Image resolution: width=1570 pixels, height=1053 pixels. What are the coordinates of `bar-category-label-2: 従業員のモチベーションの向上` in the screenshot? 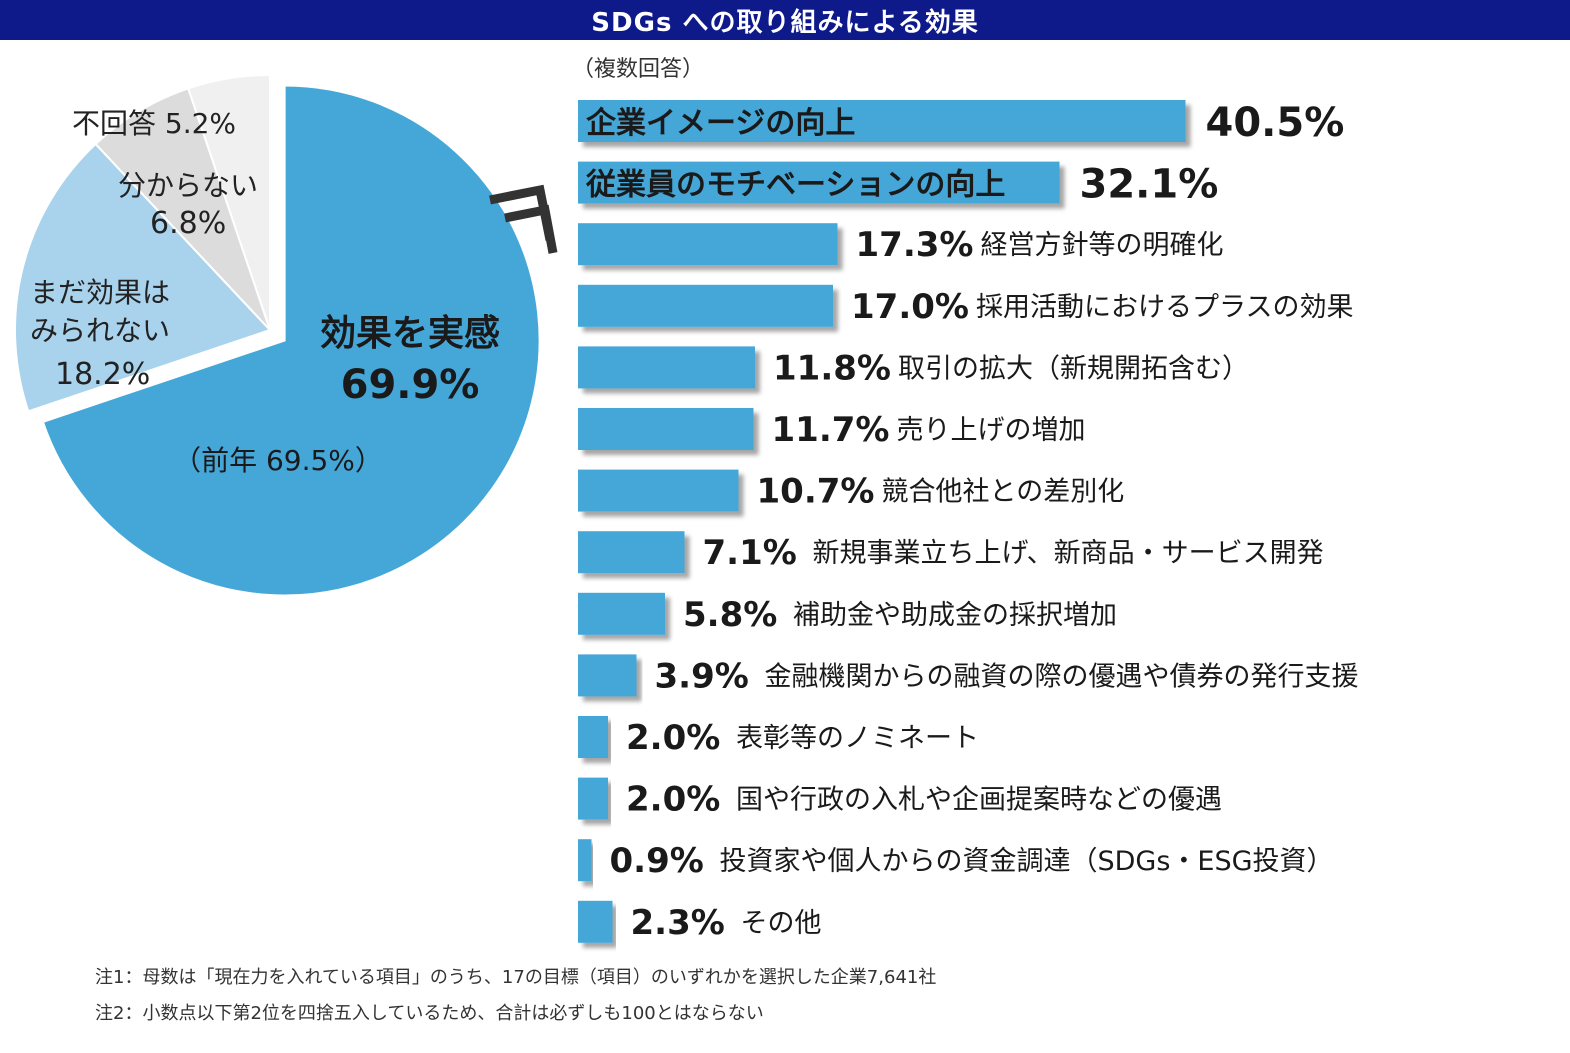 It's located at (795, 185).